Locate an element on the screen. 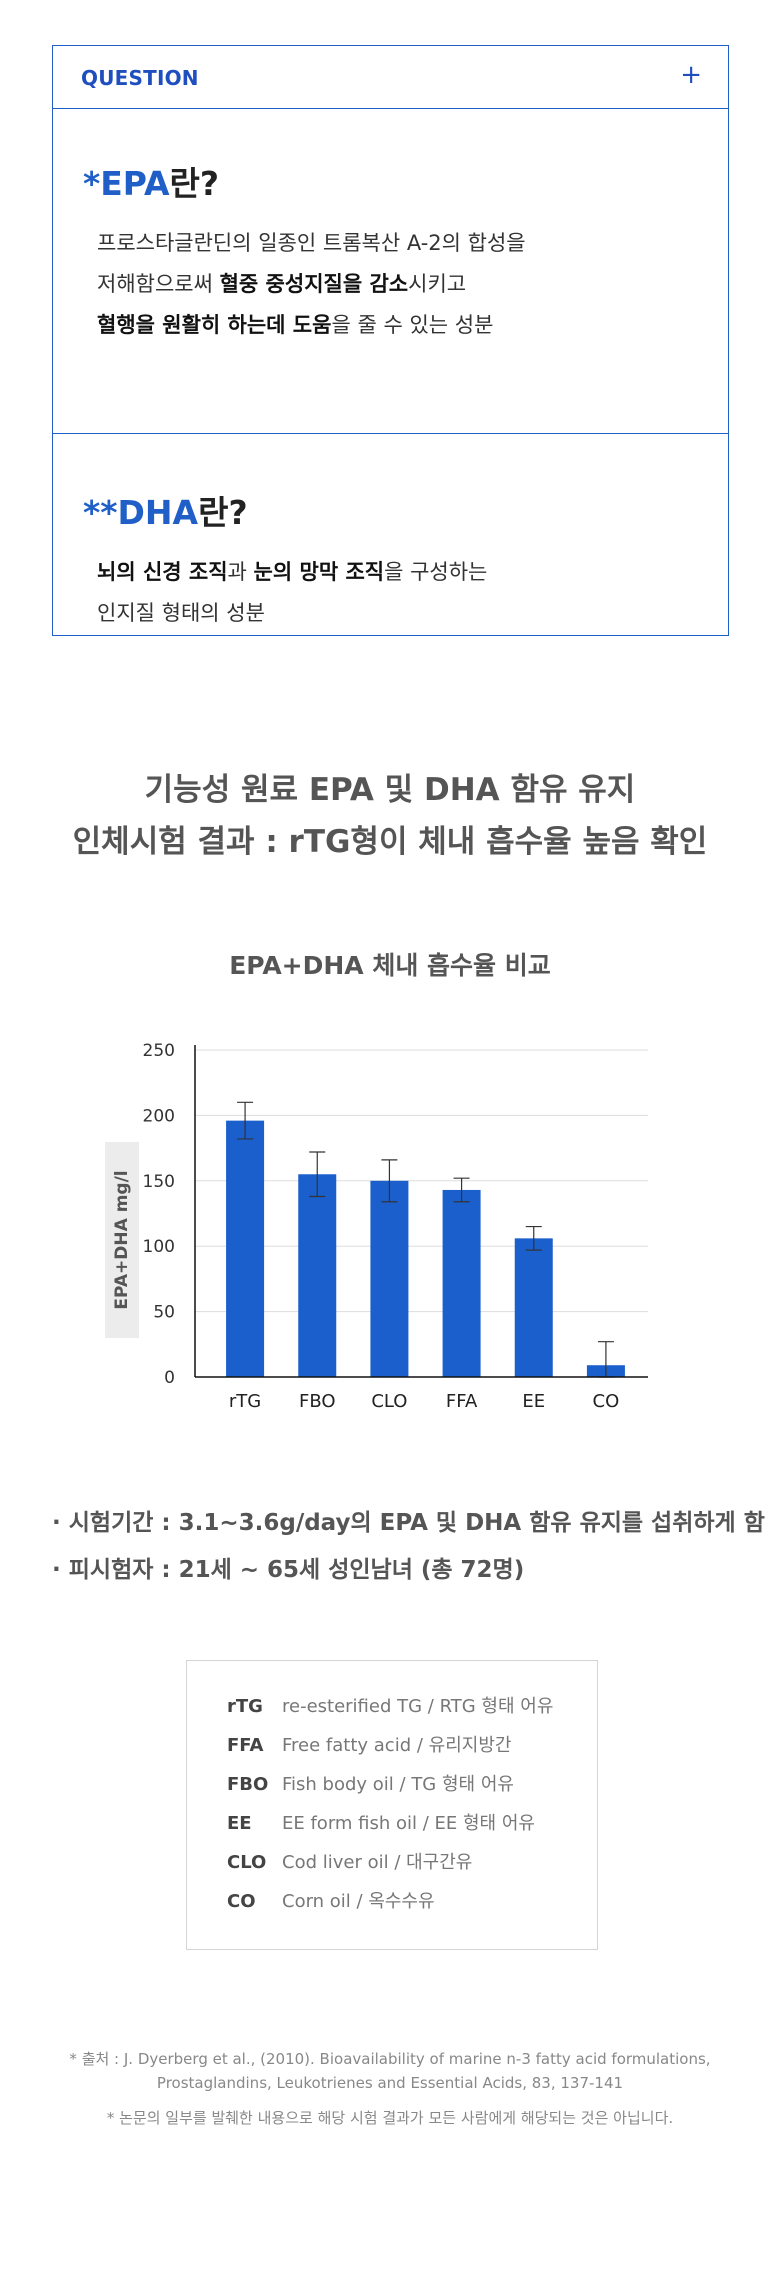 The height and width of the screenshot is (2280, 780). x-tick-label: FFA is located at coordinates (462, 1401).